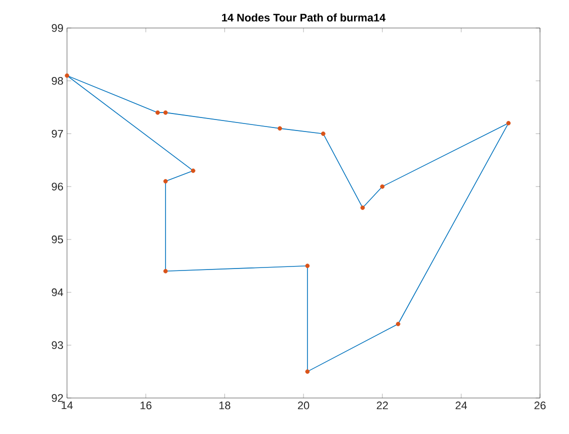  I want to click on y-tick-label: 94, so click(58, 292).